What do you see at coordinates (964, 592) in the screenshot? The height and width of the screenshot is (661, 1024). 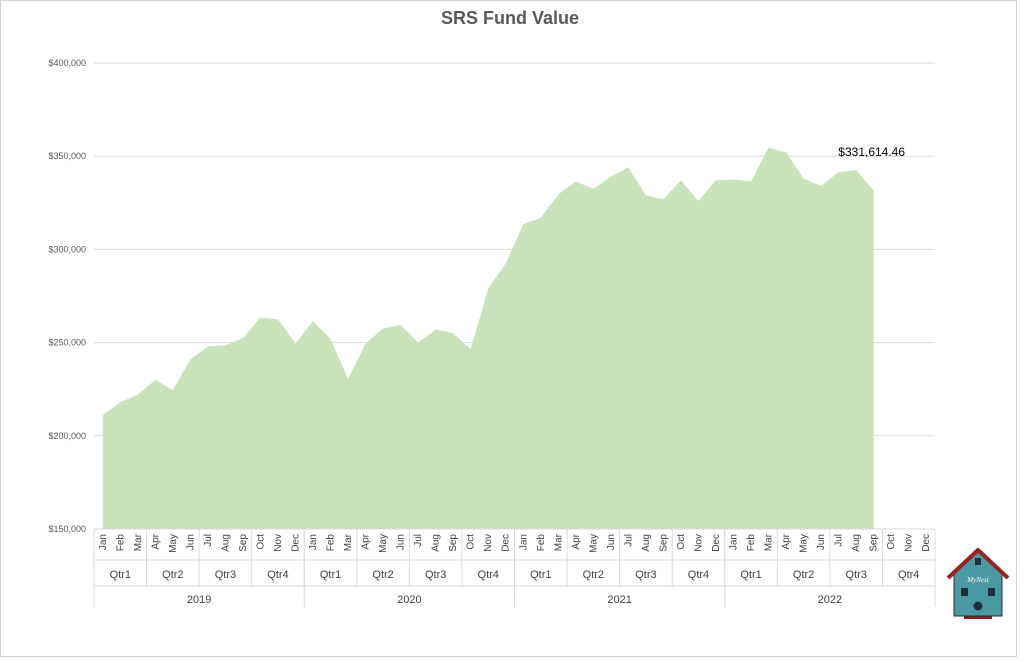 I see `logo-window-left` at bounding box center [964, 592].